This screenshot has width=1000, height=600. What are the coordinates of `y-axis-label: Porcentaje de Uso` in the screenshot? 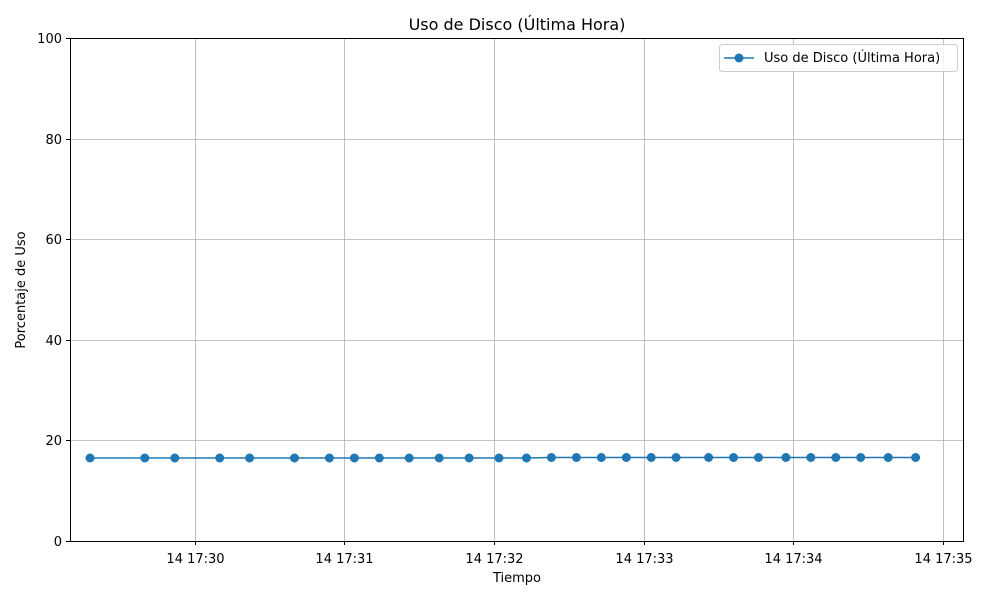 It's located at (21, 289).